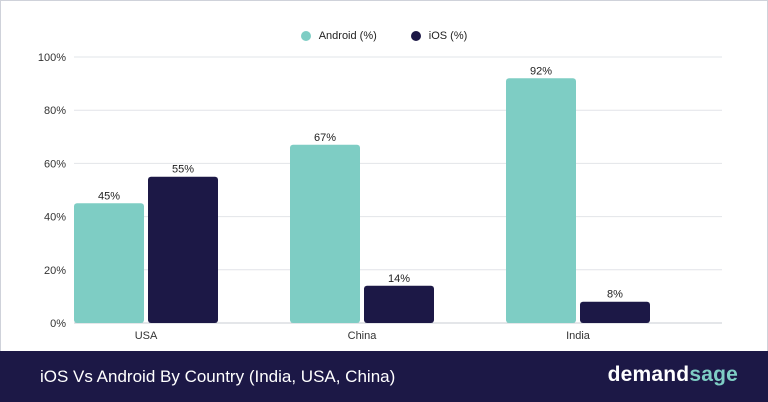  I want to click on legend-label-ios: iOS (%), so click(448, 36).